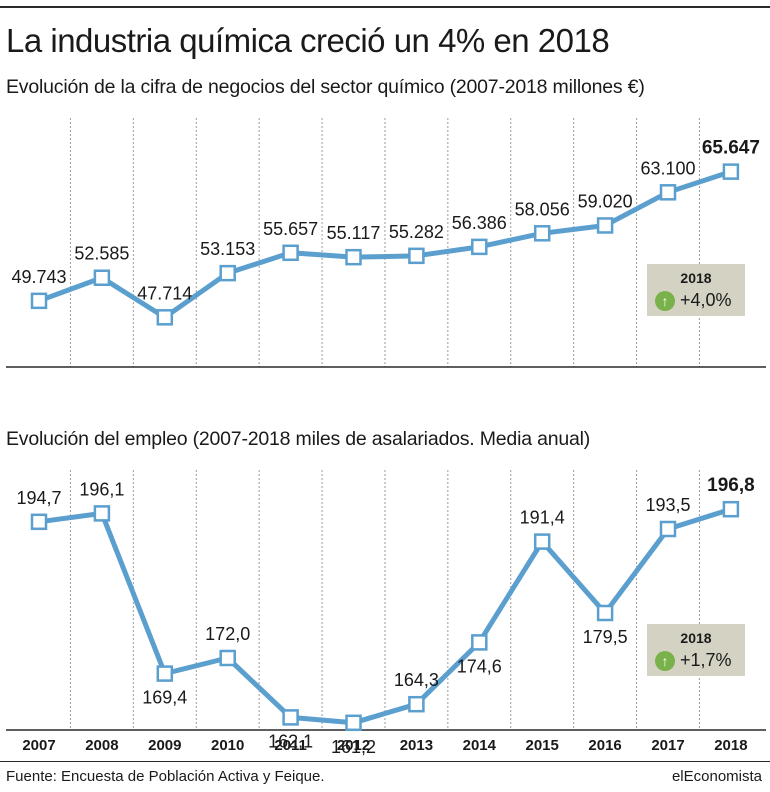 The width and height of the screenshot is (770, 792). What do you see at coordinates (667, 505) in the screenshot?
I see `data-label: 193,5` at bounding box center [667, 505].